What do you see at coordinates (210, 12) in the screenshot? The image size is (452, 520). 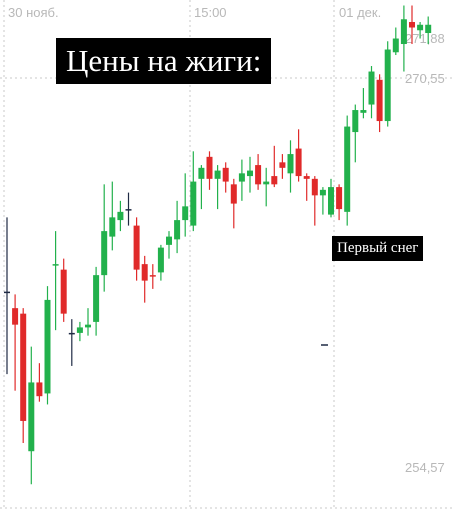 I see `x-tick-label: 15:00` at bounding box center [210, 12].